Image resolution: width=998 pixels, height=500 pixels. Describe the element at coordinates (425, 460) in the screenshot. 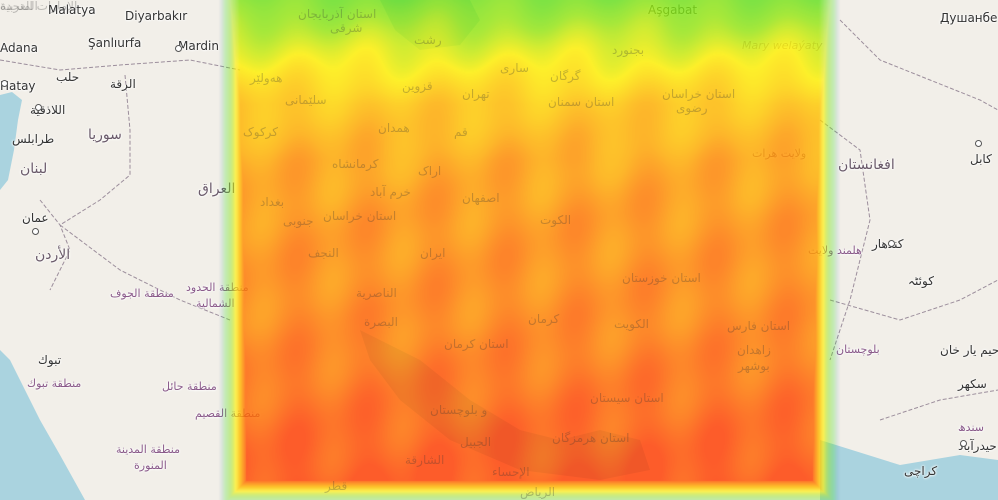

I see `map-label: الشارقة` at that location.